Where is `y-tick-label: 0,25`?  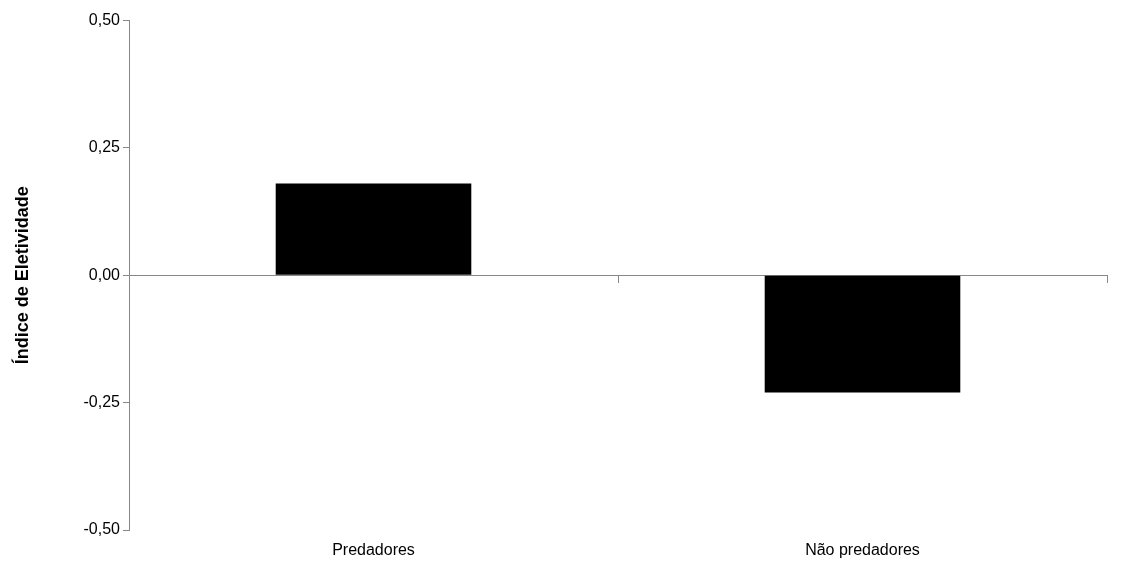
y-tick-label: 0,25 is located at coordinates (104, 147).